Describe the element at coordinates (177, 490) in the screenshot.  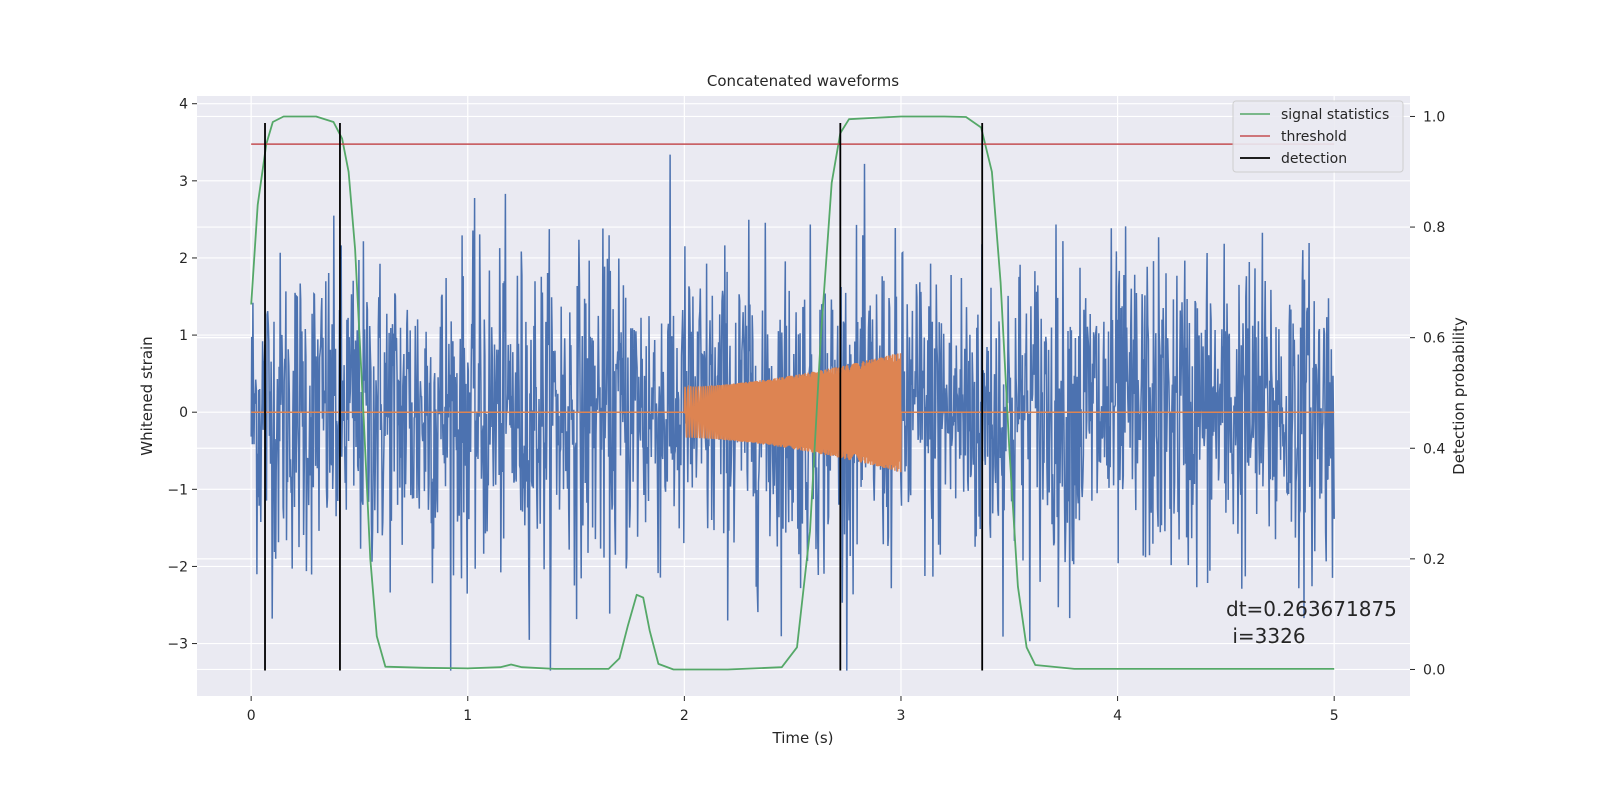
I see `y-tick-label-left: −1` at that location.